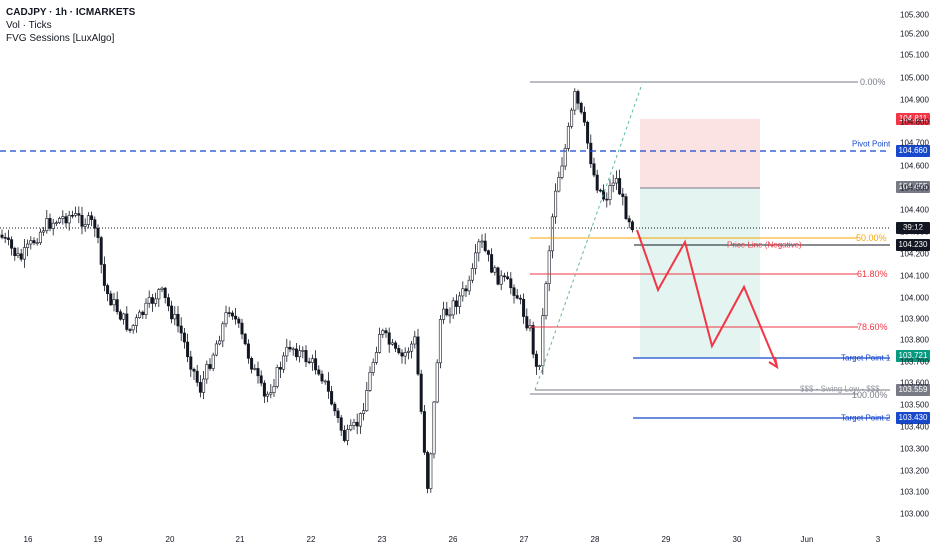  What do you see at coordinates (914, 340) in the screenshot?
I see `price-tick-label: 103.800` at bounding box center [914, 340].